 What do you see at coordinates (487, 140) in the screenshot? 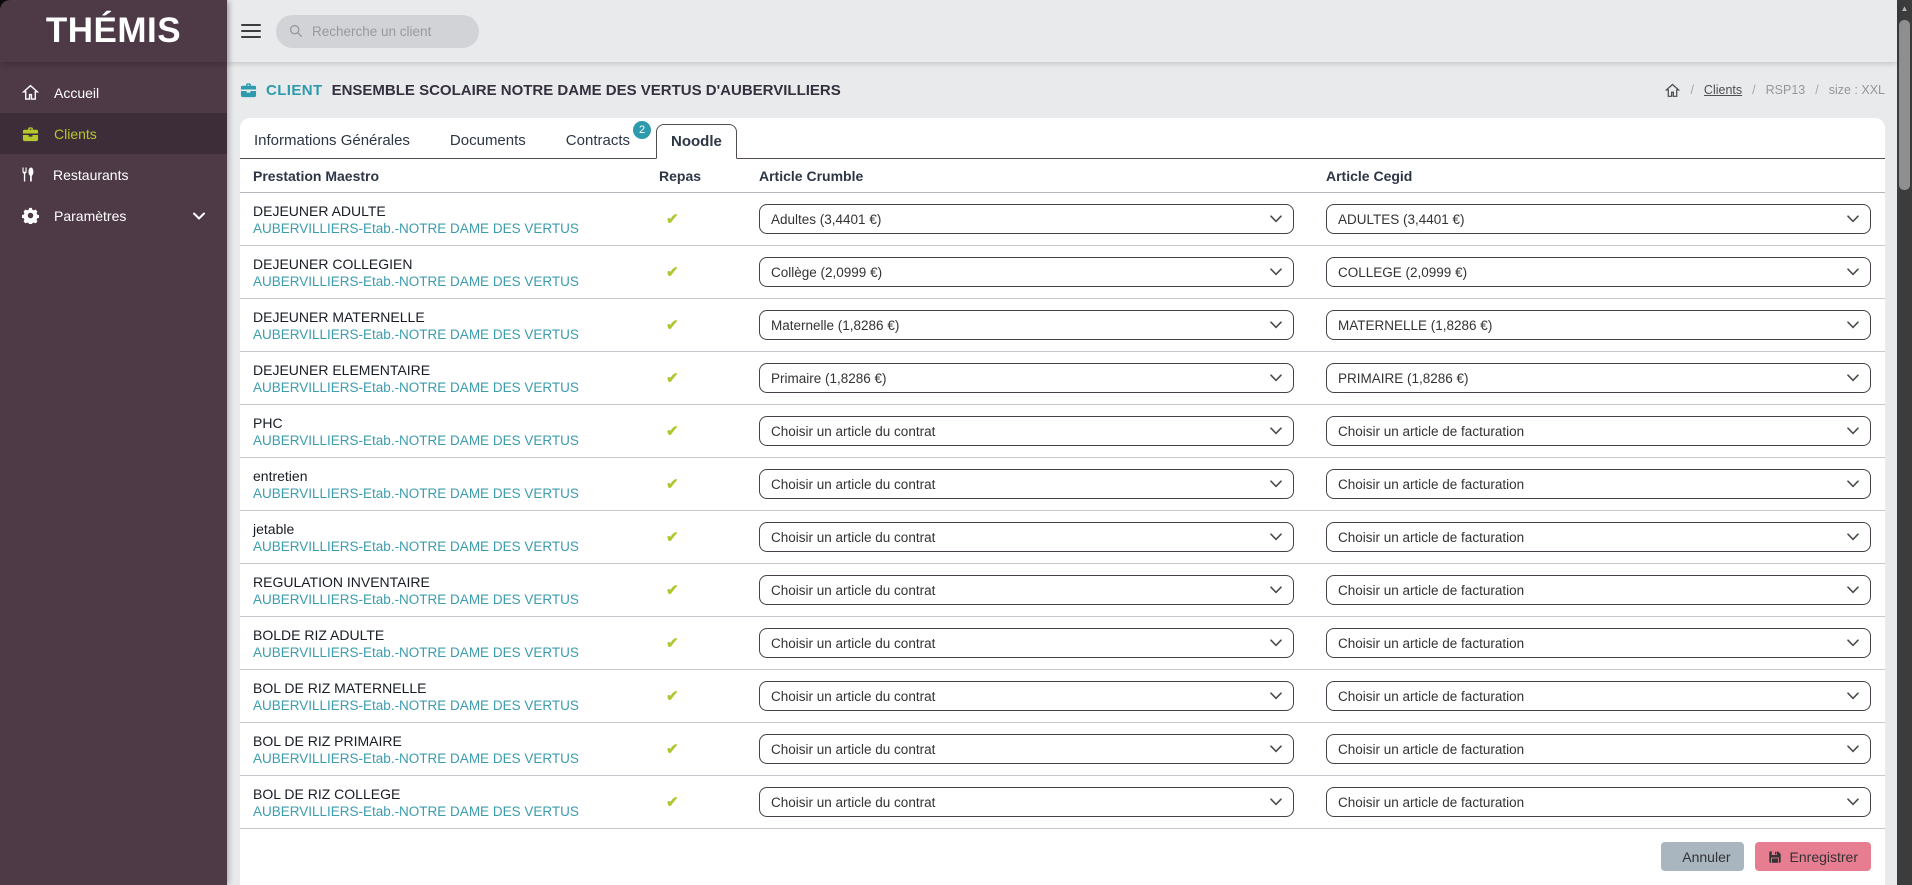
I see `tab-documents: Documents` at bounding box center [487, 140].